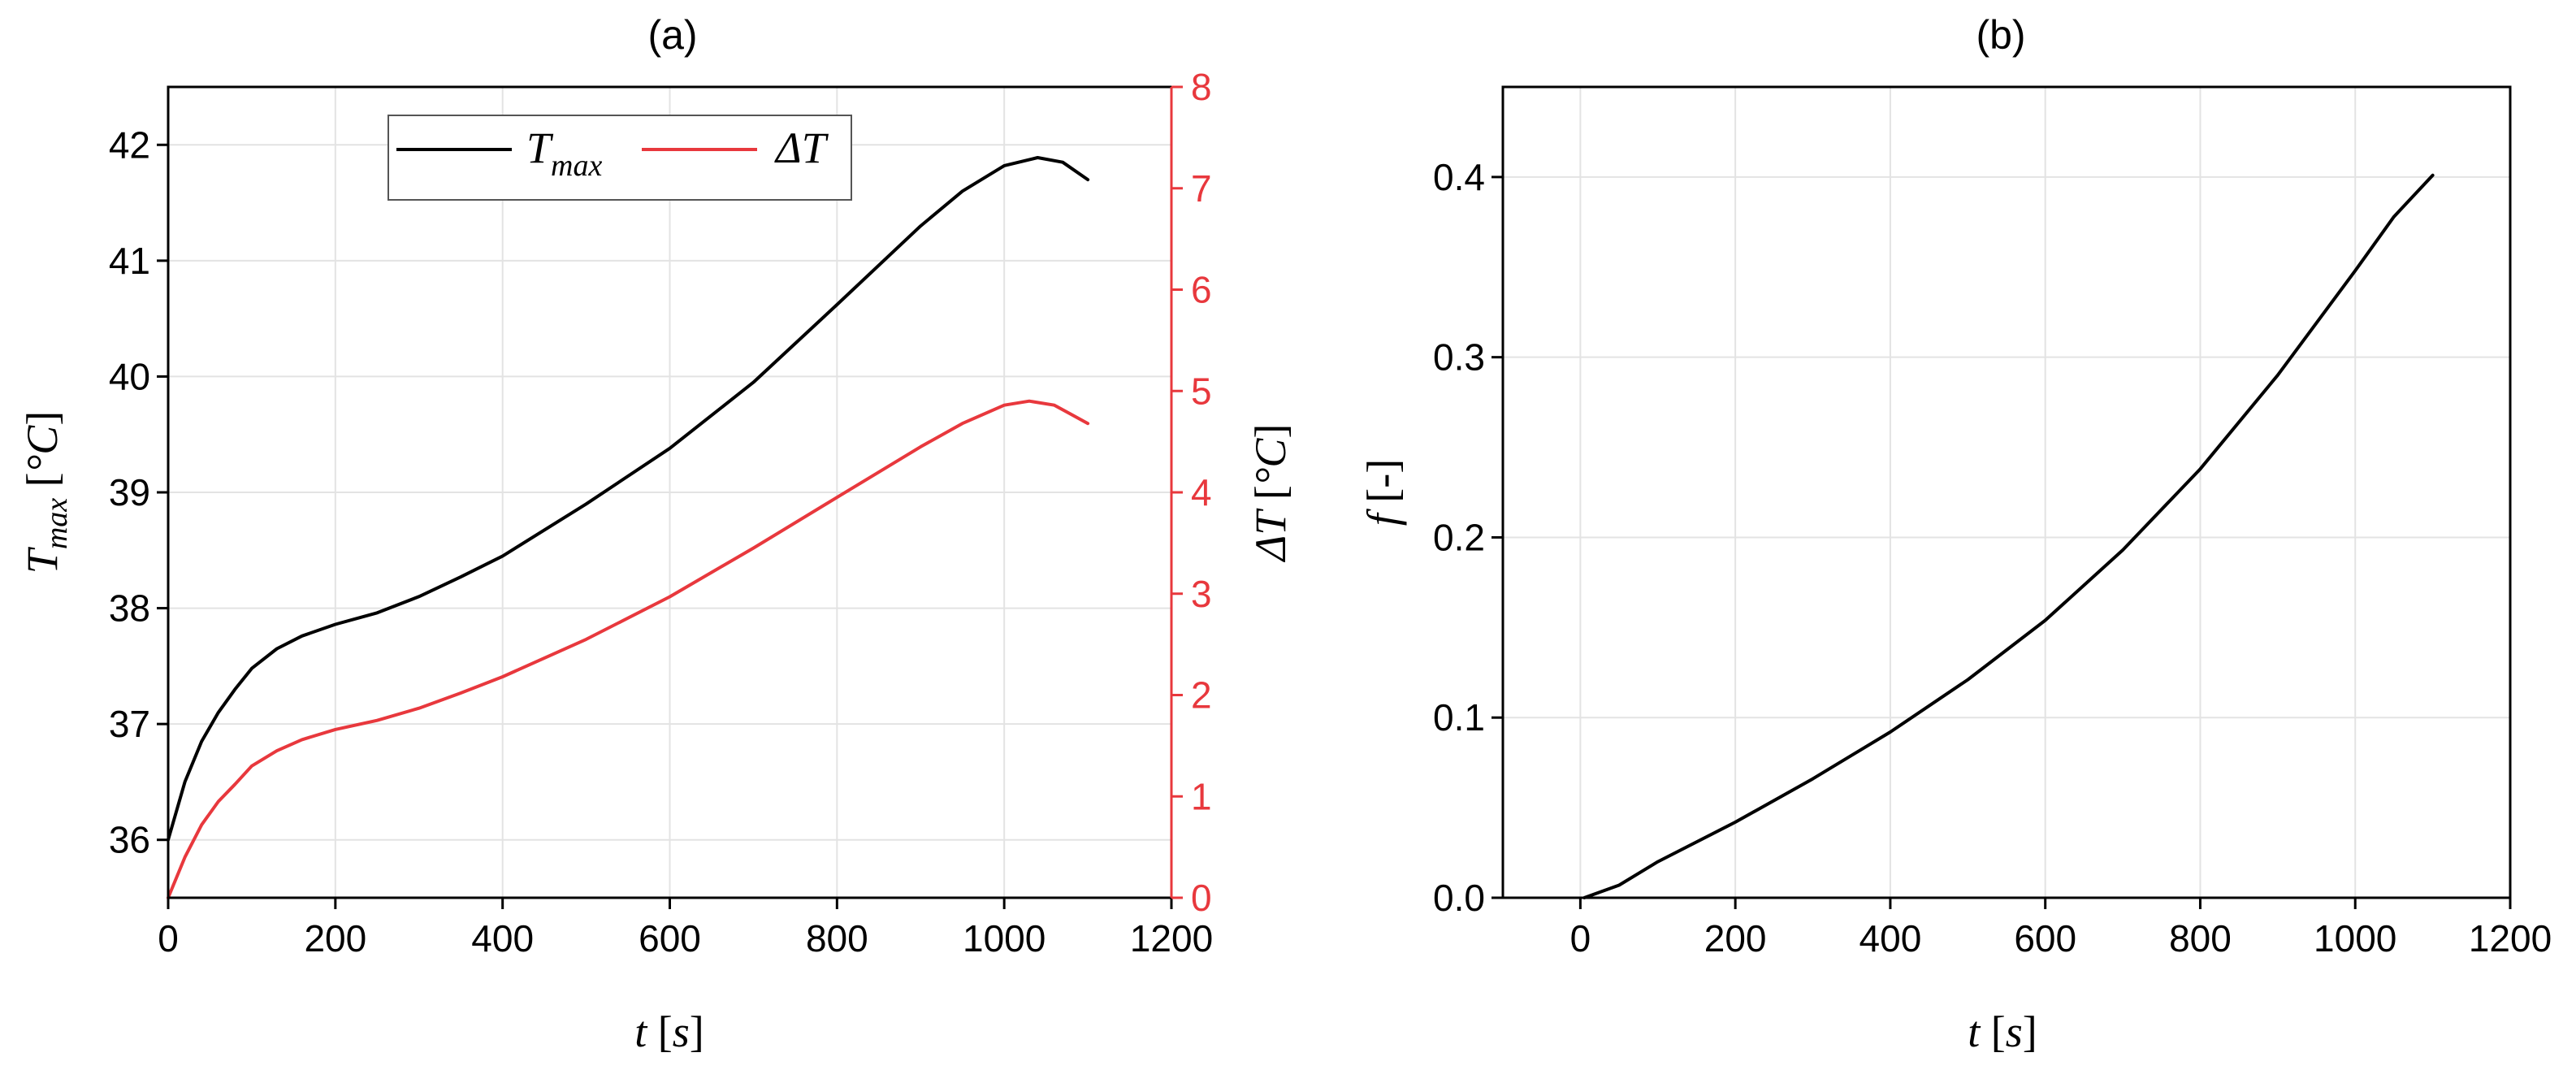 This screenshot has height=1070, width=2576. I want to click on y-tick-label: 0.2, so click(1459, 537).